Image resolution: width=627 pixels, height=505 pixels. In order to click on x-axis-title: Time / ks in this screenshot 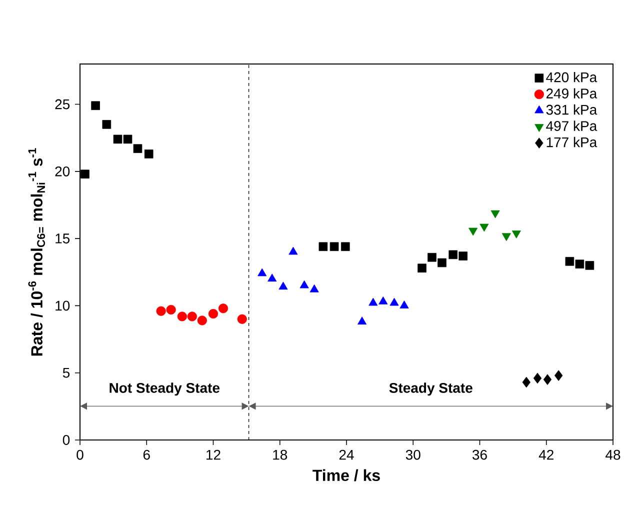, I will do `click(346, 475)`.